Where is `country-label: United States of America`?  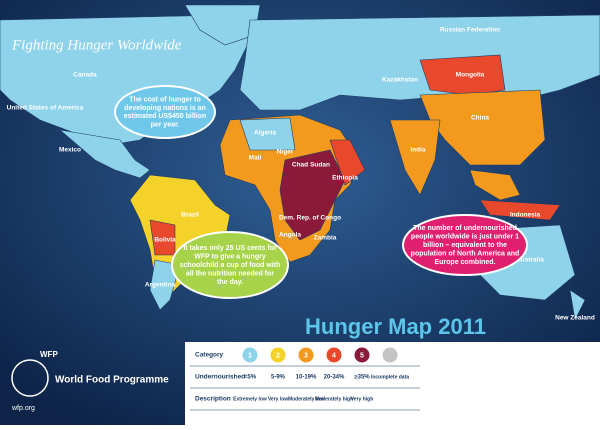
country-label: United States of America is located at coordinates (45, 108).